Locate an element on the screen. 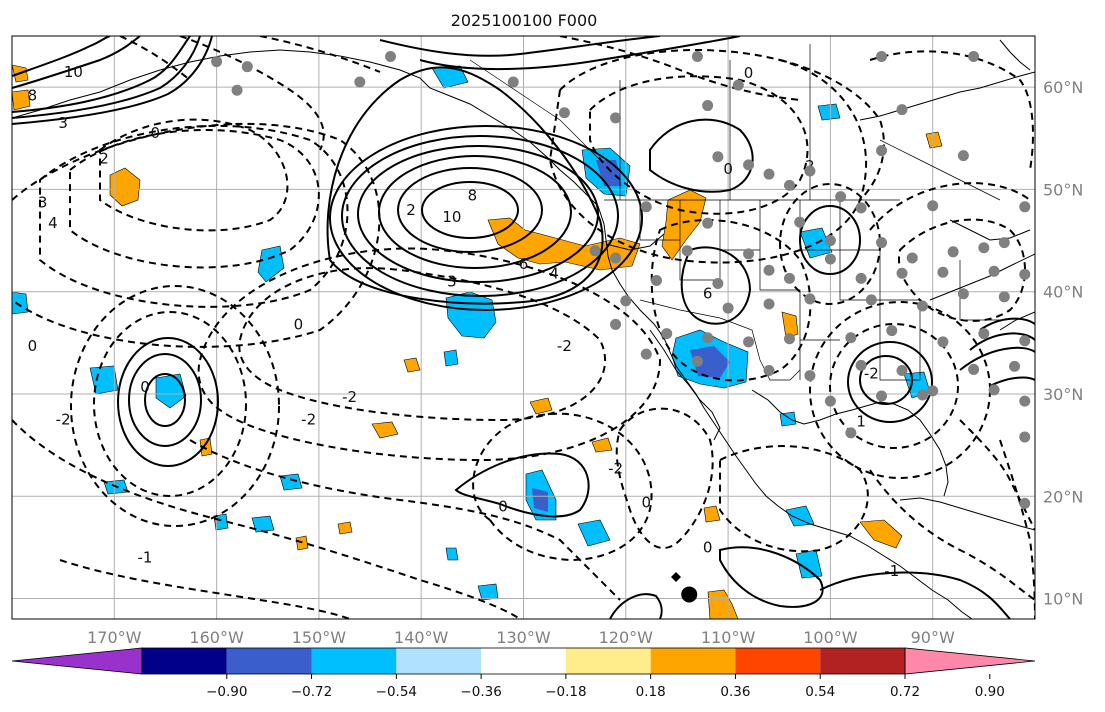 This screenshot has width=1105, height=712. colorbar-tick-label: −0.54 is located at coordinates (396, 692).